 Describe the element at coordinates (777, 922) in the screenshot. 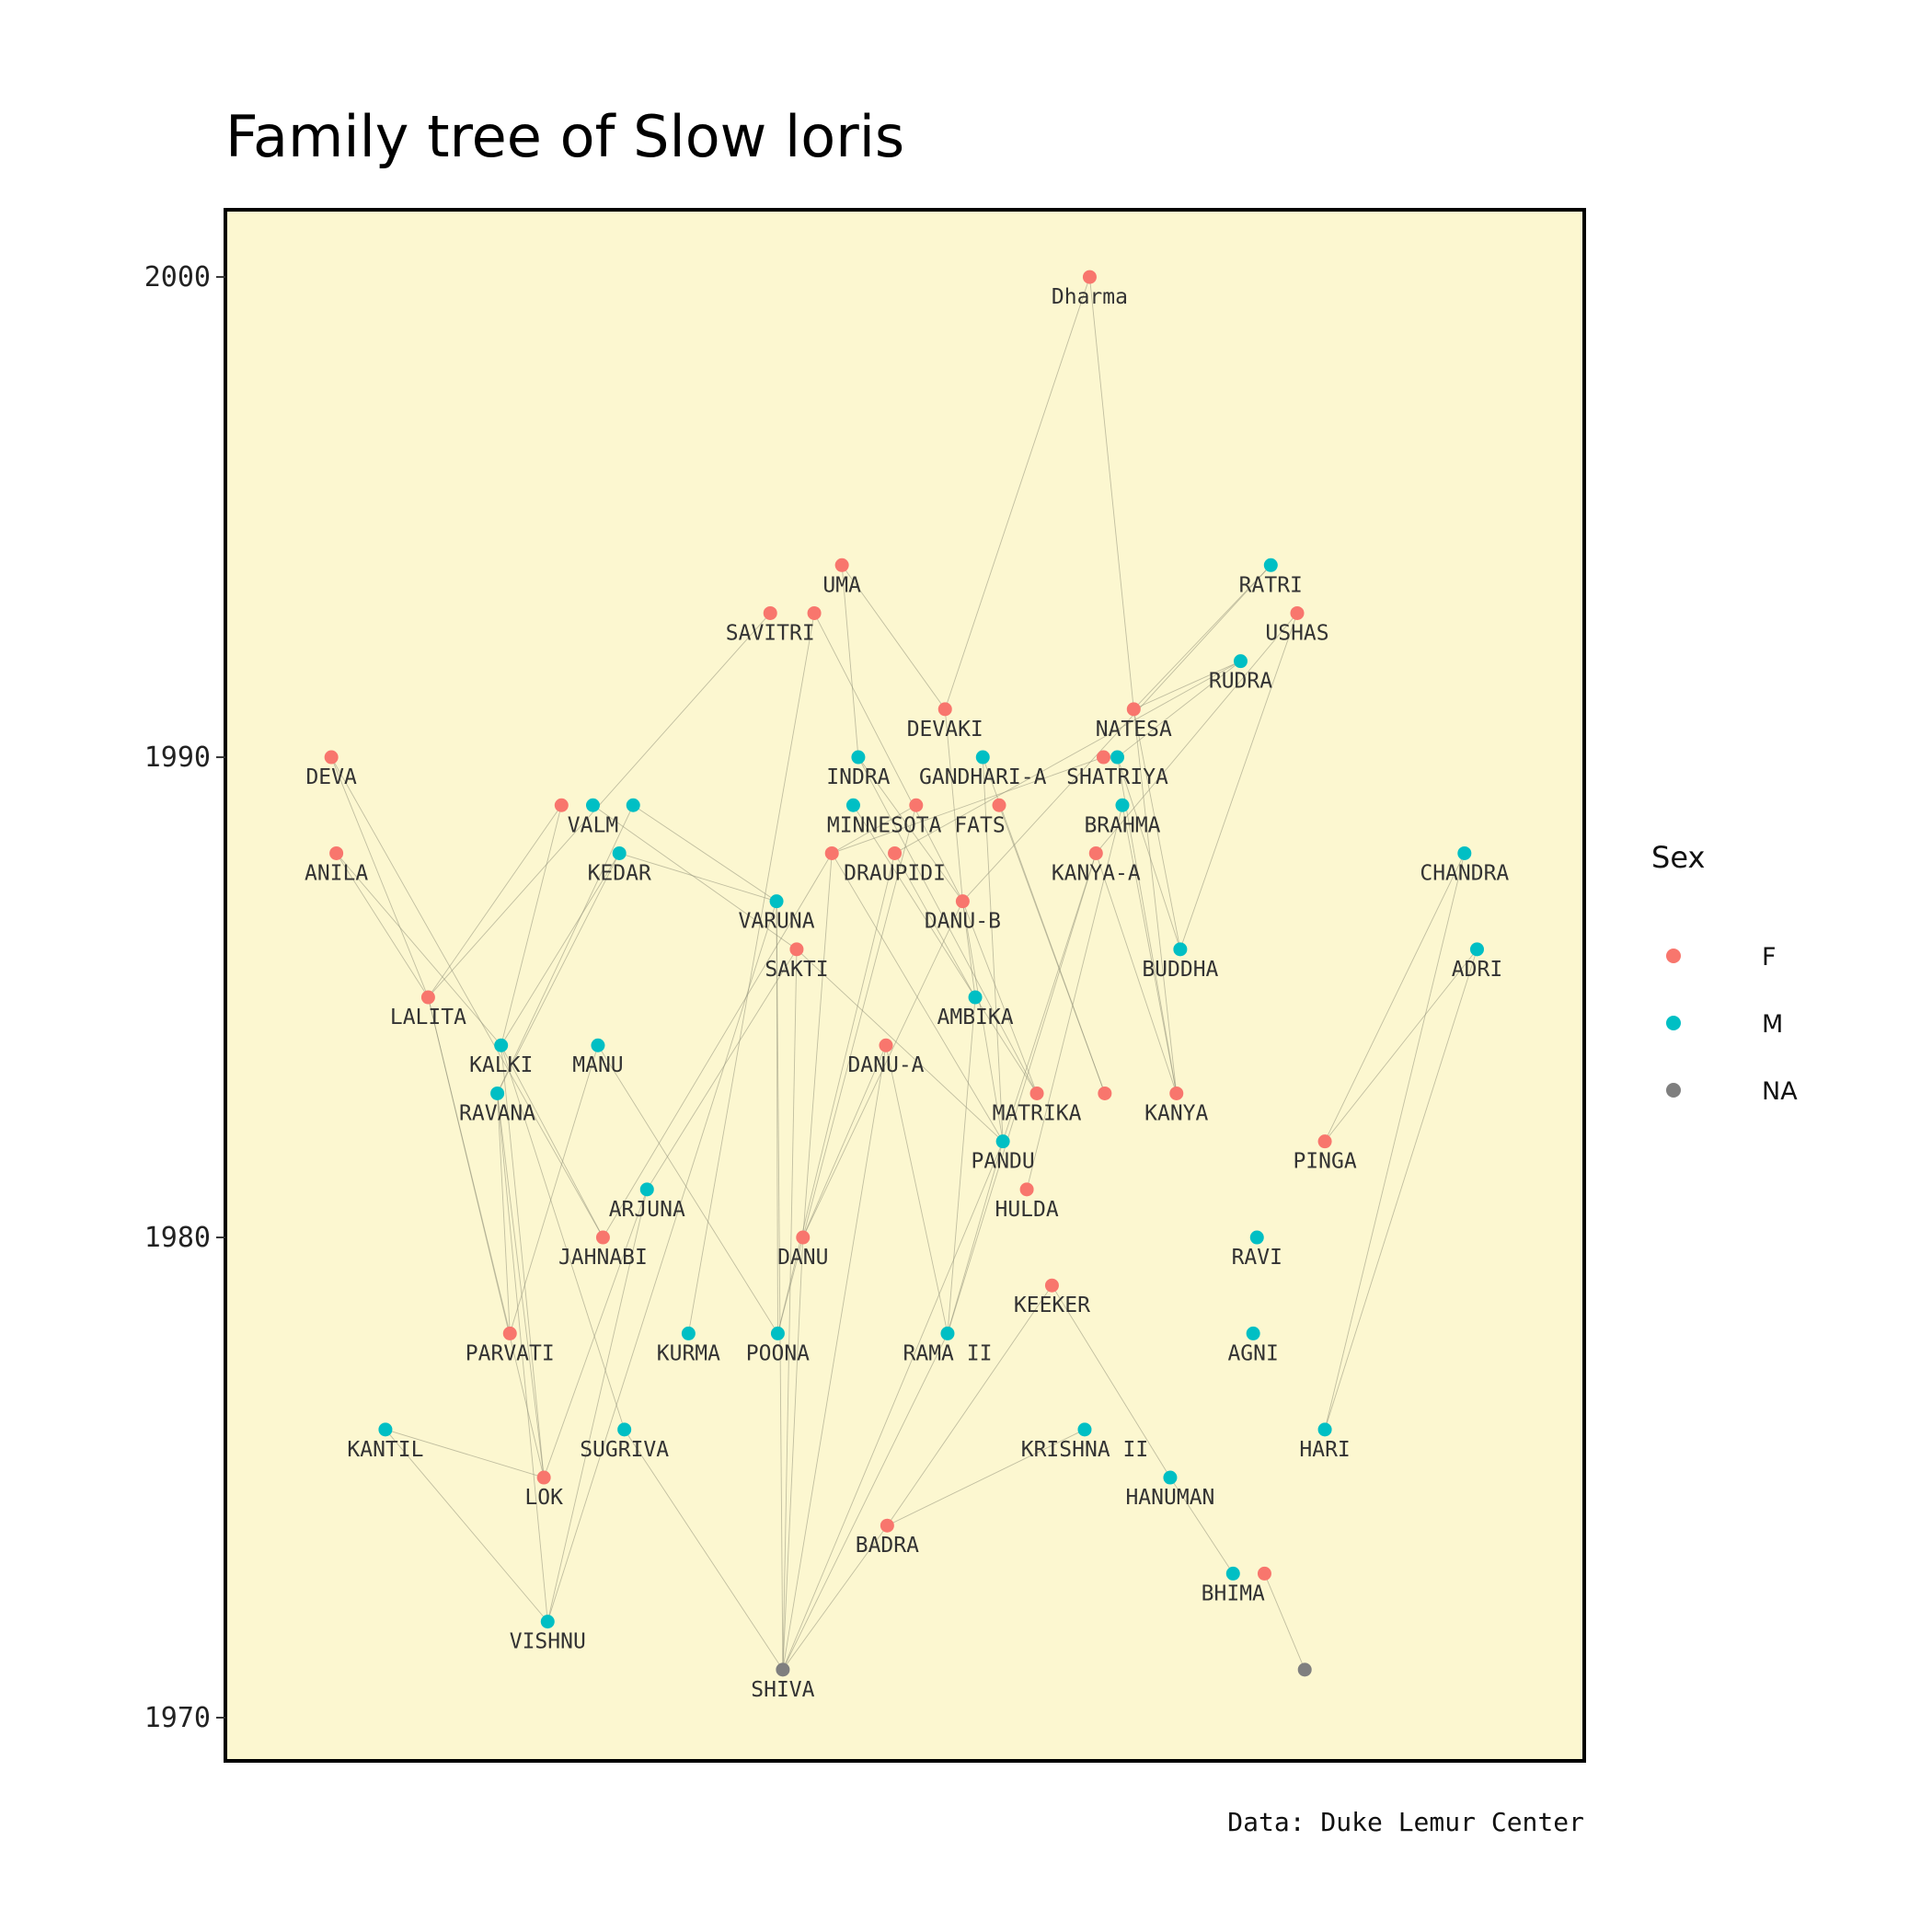

I see `node-label: VARUNA` at that location.